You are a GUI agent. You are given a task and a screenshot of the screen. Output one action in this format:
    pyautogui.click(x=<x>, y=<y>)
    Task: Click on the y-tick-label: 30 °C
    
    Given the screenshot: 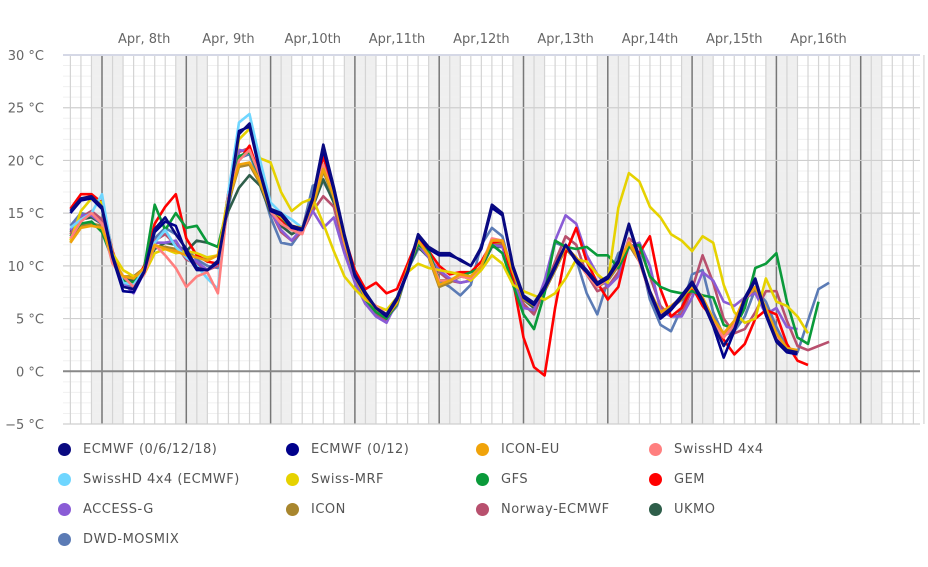 What is the action you would take?
    pyautogui.click(x=26, y=56)
    